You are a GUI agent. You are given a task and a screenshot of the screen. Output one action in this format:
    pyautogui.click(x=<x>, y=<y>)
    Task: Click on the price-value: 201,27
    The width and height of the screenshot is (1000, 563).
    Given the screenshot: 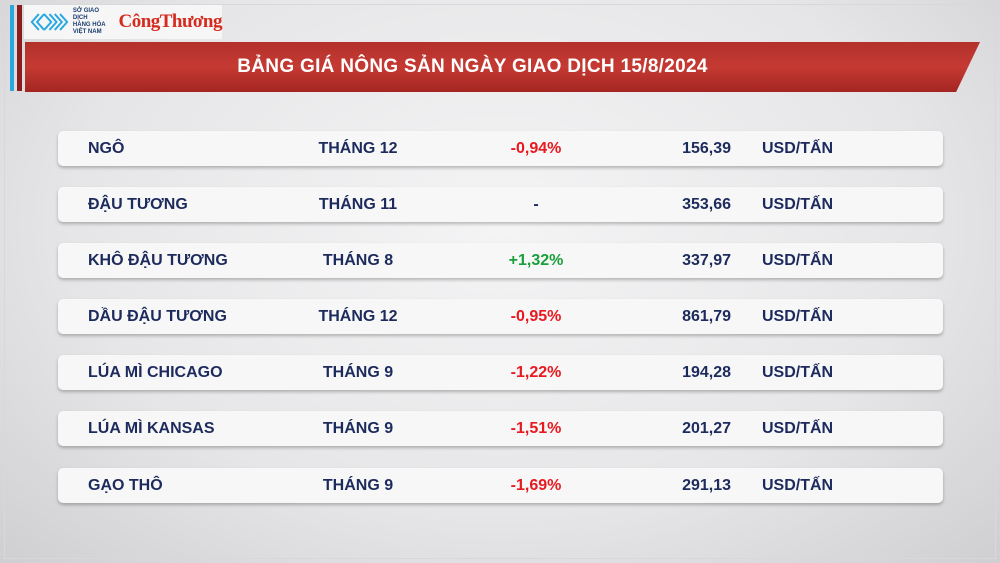 What is the action you would take?
    pyautogui.click(x=706, y=428)
    